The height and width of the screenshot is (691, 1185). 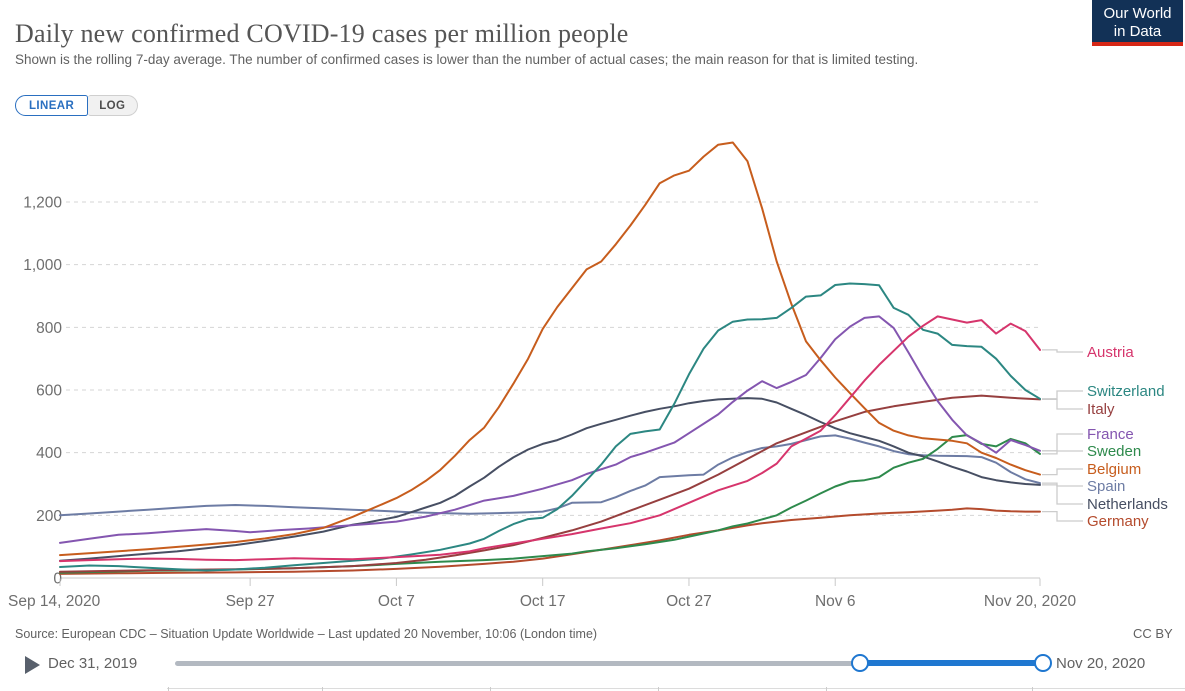 What do you see at coordinates (1110, 434) in the screenshot?
I see `legend-label-france: France` at bounding box center [1110, 434].